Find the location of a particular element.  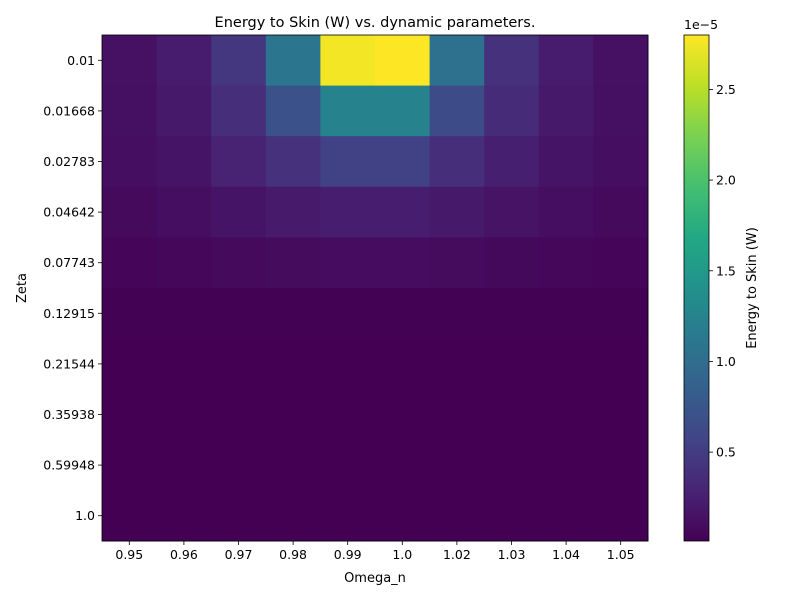

x-tick-label: 0.97 is located at coordinates (239, 554).